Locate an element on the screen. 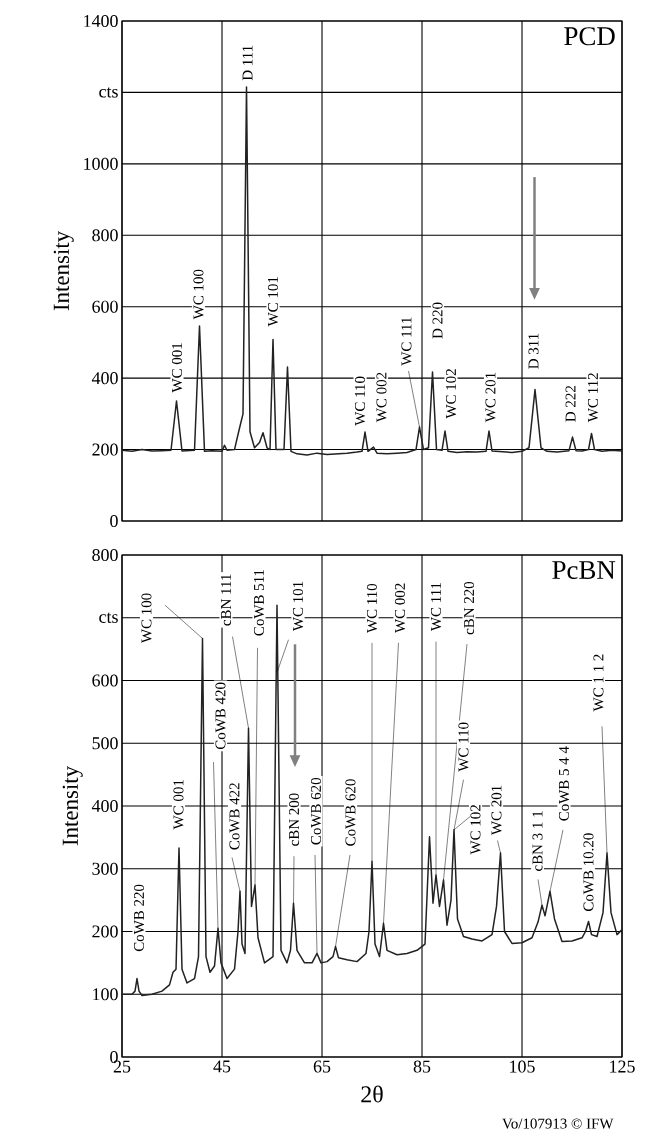 The width and height of the screenshot is (645, 1142). y-tick-label: 100 is located at coordinates (105, 994).